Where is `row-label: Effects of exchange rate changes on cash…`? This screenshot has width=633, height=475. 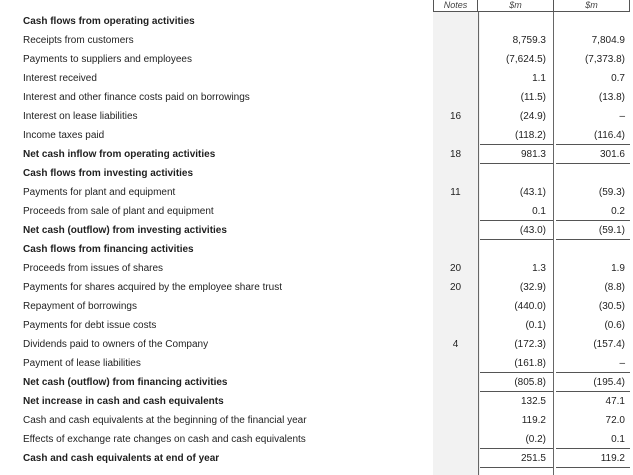
row-label: Effects of exchange rate changes on cash… is located at coordinates (164, 439).